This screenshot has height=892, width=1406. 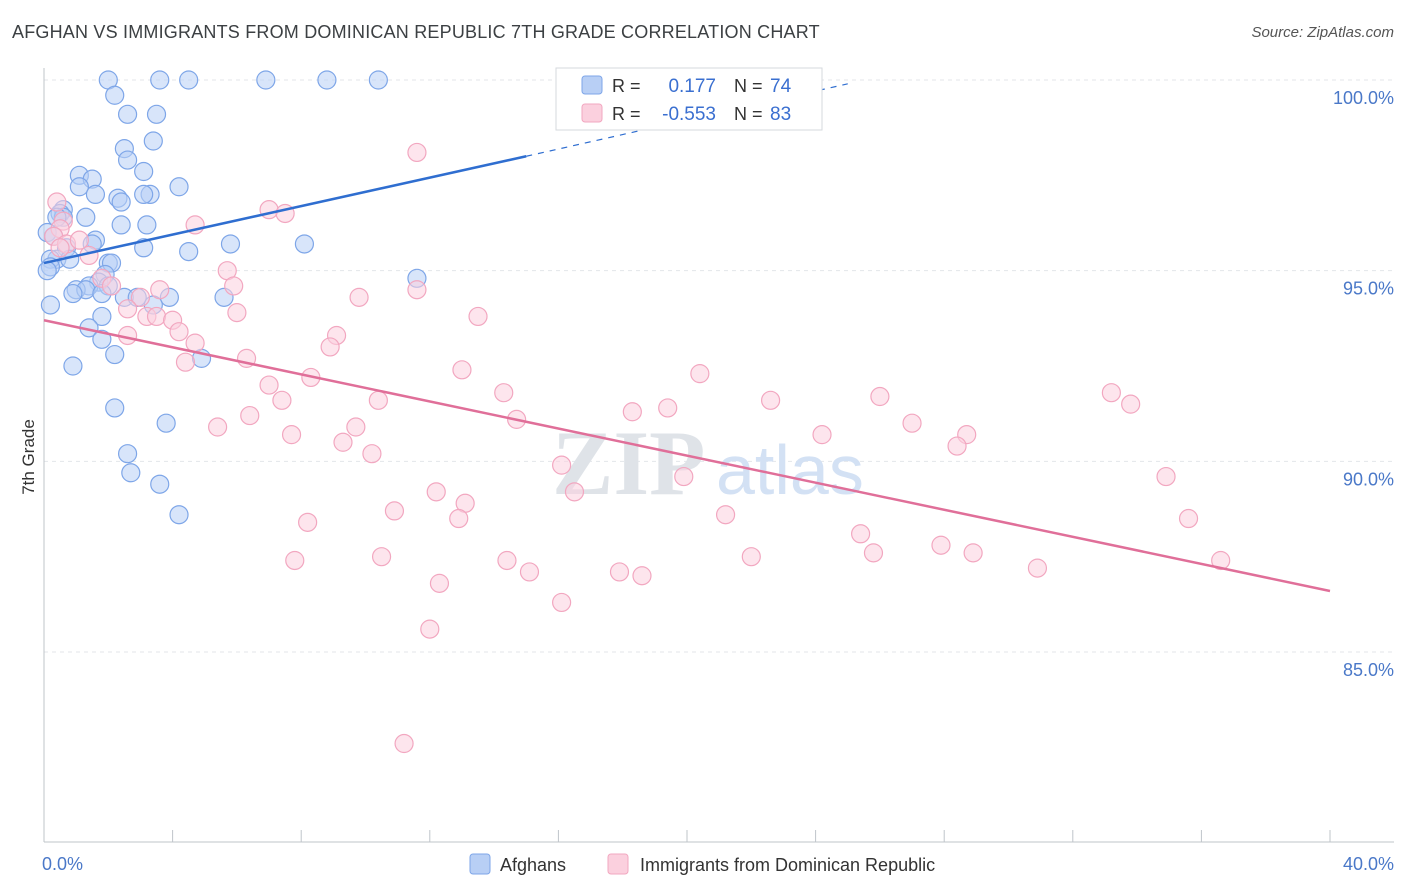 What do you see at coordinates (626, 114) in the screenshot?
I see `stat-r-label-1: R =` at bounding box center [626, 114].